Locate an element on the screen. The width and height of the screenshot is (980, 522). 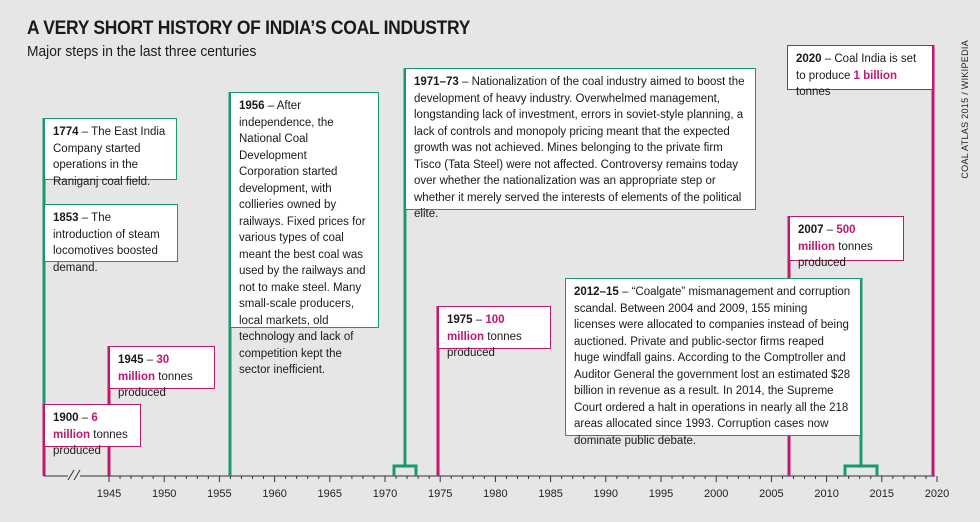
page-subtitle: Major steps in the last three centuries is located at coordinates (142, 51).